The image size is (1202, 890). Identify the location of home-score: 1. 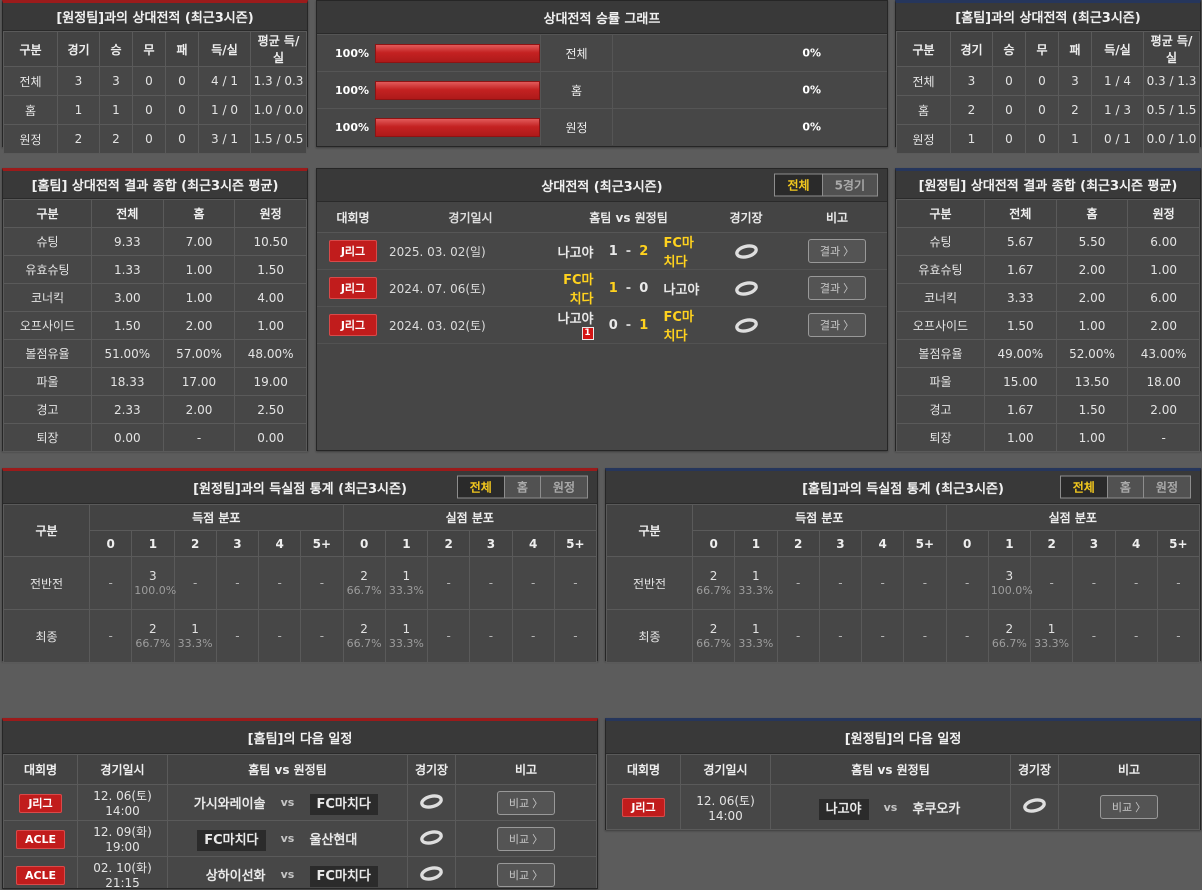
(613, 251).